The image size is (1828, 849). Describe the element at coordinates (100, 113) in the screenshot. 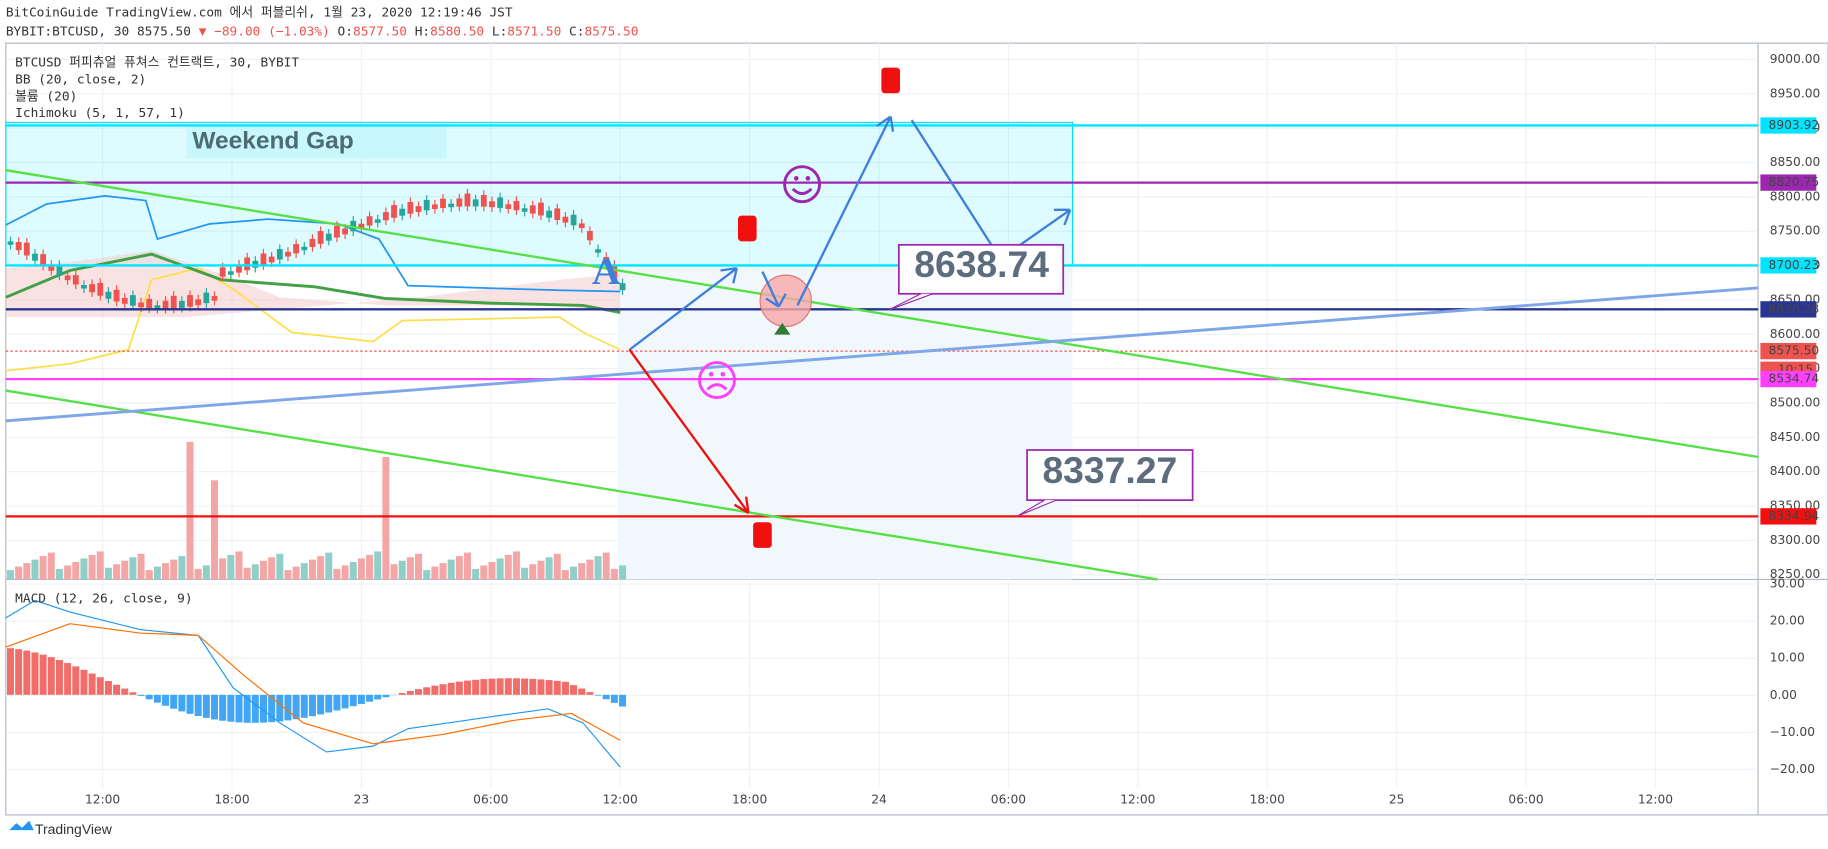

I see `legend-item: Ichimoku (5, 1, 57, 1)` at that location.